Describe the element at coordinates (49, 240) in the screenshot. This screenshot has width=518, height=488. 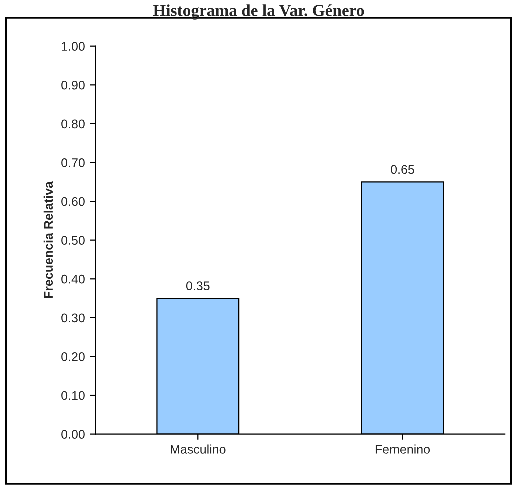
I see `y-axis-title: Frecuencia Relativa` at that location.